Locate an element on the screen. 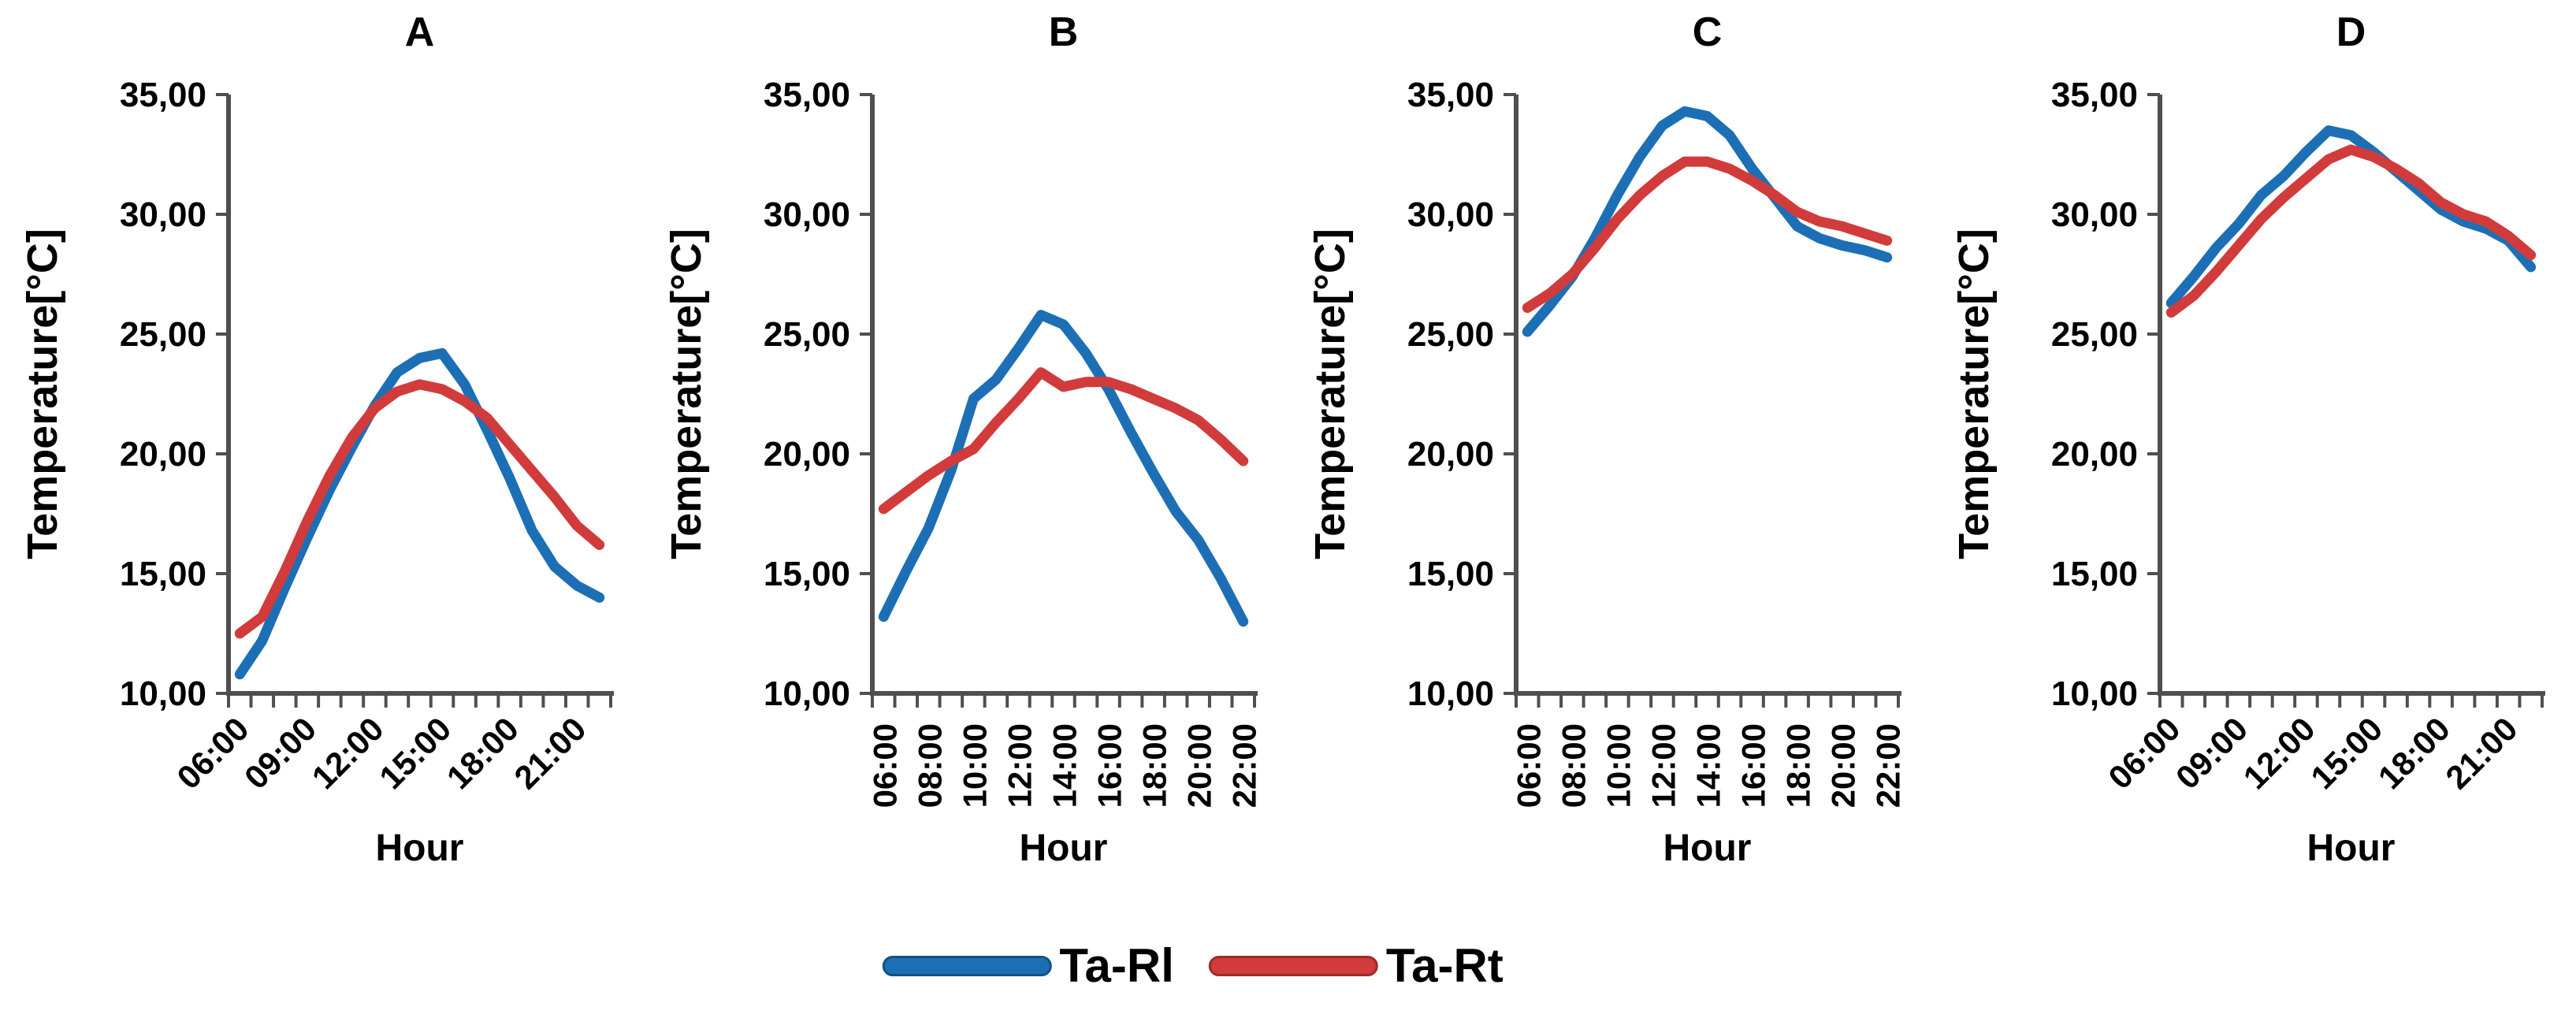 This screenshot has height=1033, width=2576. legend: Ta-Rl Ta-Rt is located at coordinates (1193, 965).